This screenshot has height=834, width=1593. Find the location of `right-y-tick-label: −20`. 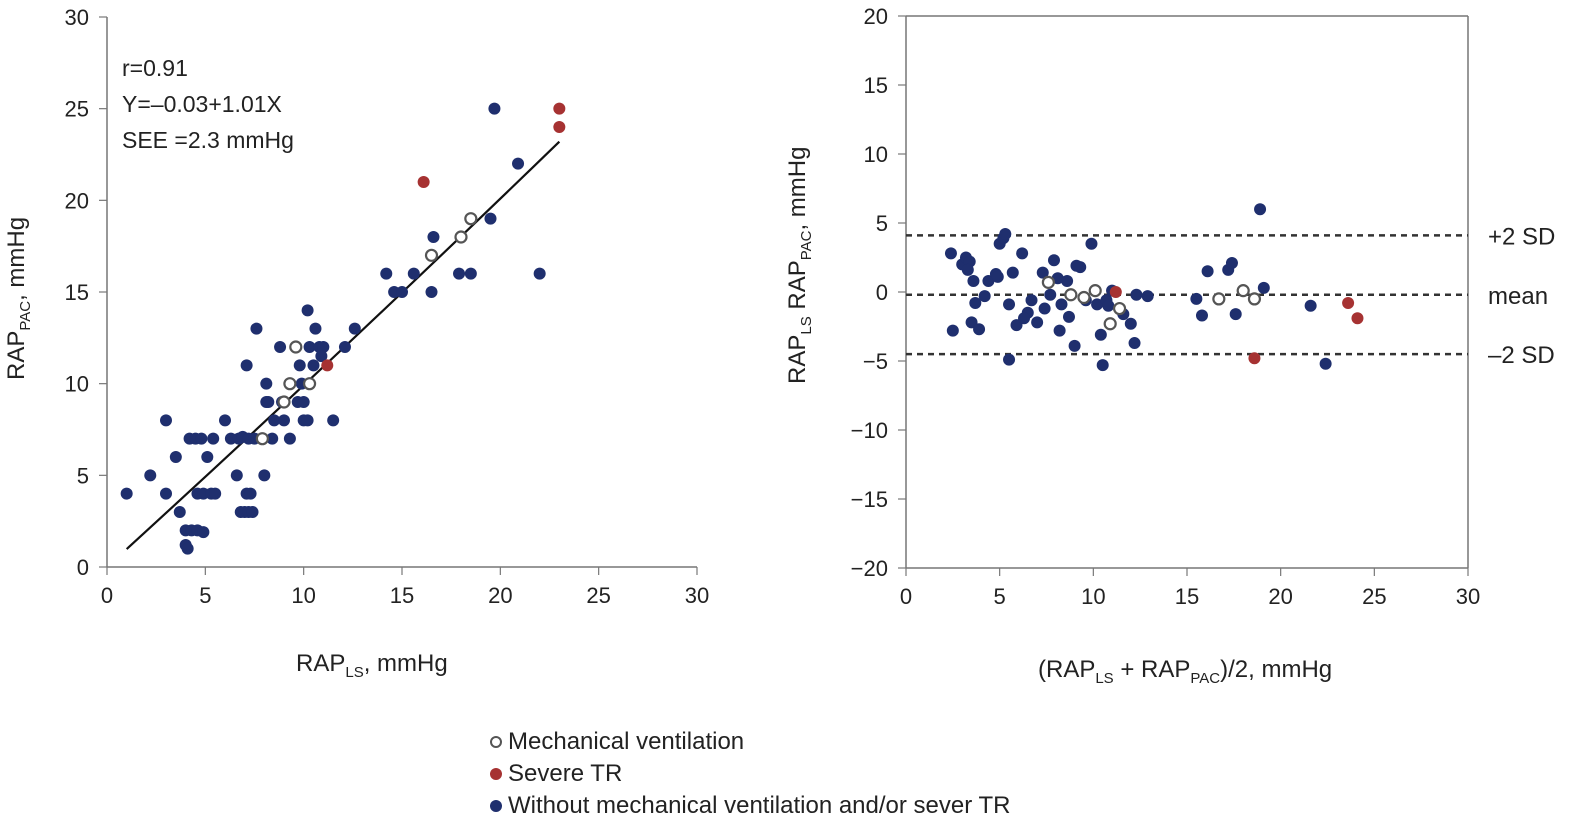

right-y-tick-label: −20 is located at coordinates (869, 568).